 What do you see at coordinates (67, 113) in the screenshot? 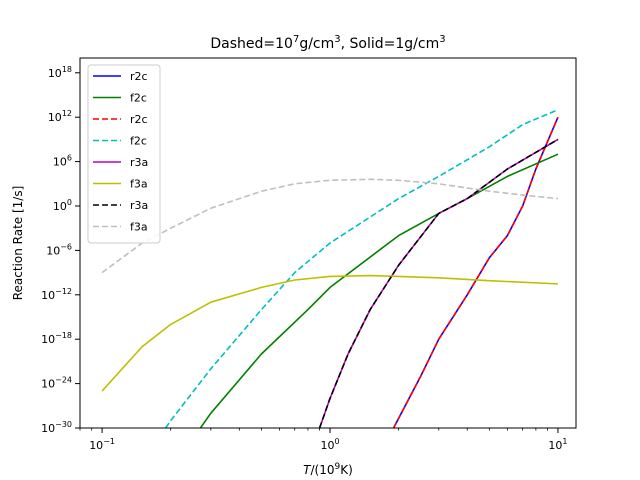
I see `y-tick-exp: 12` at bounding box center [67, 113].